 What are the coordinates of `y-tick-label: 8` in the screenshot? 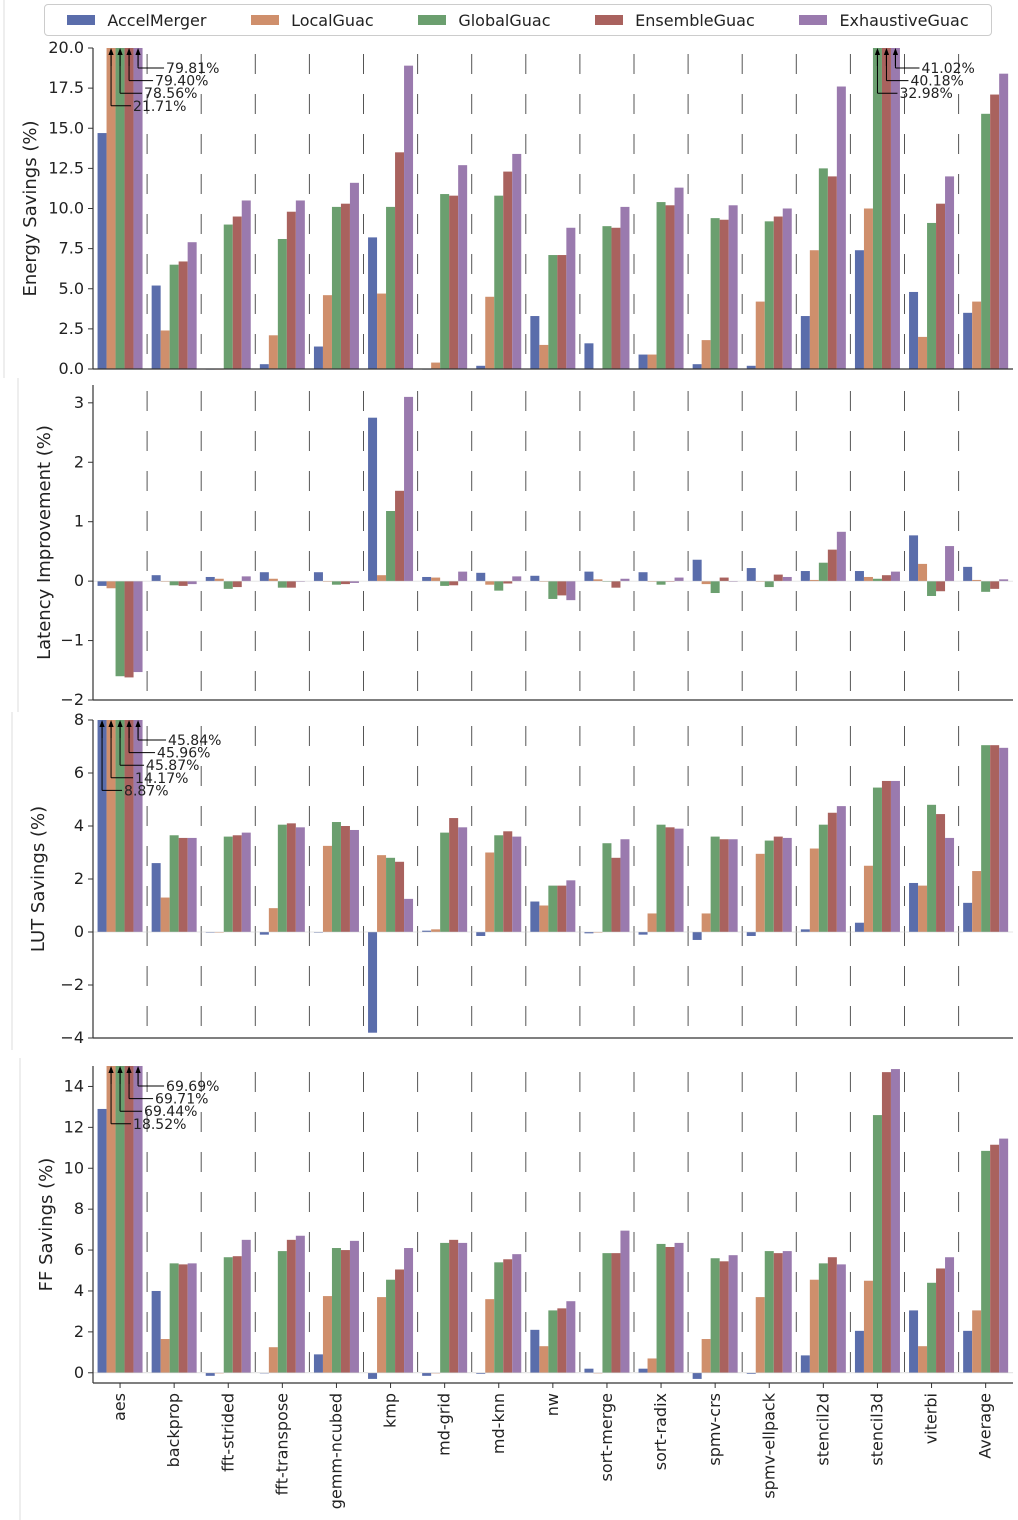 It's located at (79, 1208).